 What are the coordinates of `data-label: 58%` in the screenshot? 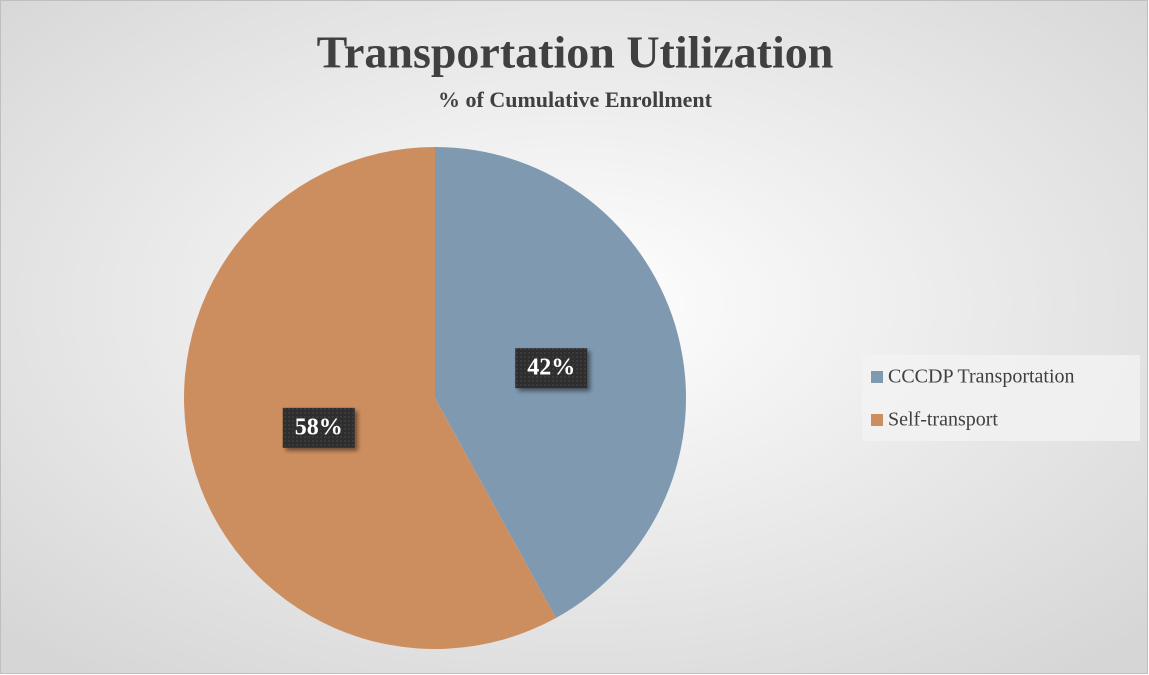 It's located at (319, 427).